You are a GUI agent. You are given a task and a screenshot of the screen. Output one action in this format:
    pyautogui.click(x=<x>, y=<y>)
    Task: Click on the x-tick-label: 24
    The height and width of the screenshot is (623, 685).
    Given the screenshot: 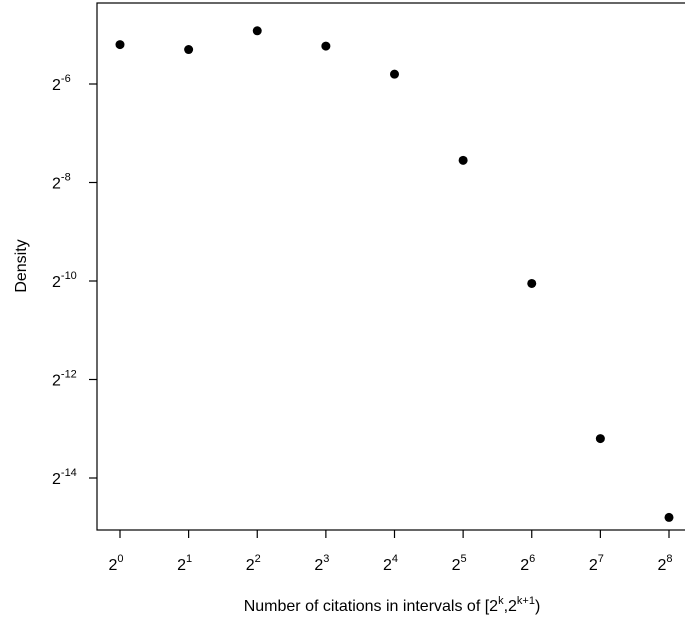 What is the action you would take?
    pyautogui.click(x=390, y=563)
    